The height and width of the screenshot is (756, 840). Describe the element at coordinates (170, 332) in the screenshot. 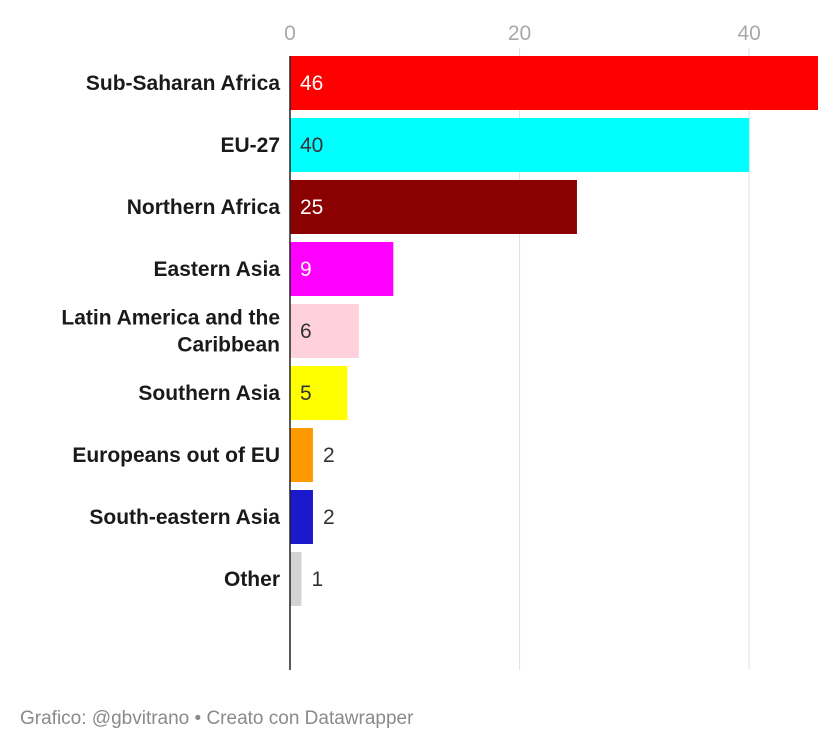

I see `category-label: Latin America and the Caribbean` at that location.